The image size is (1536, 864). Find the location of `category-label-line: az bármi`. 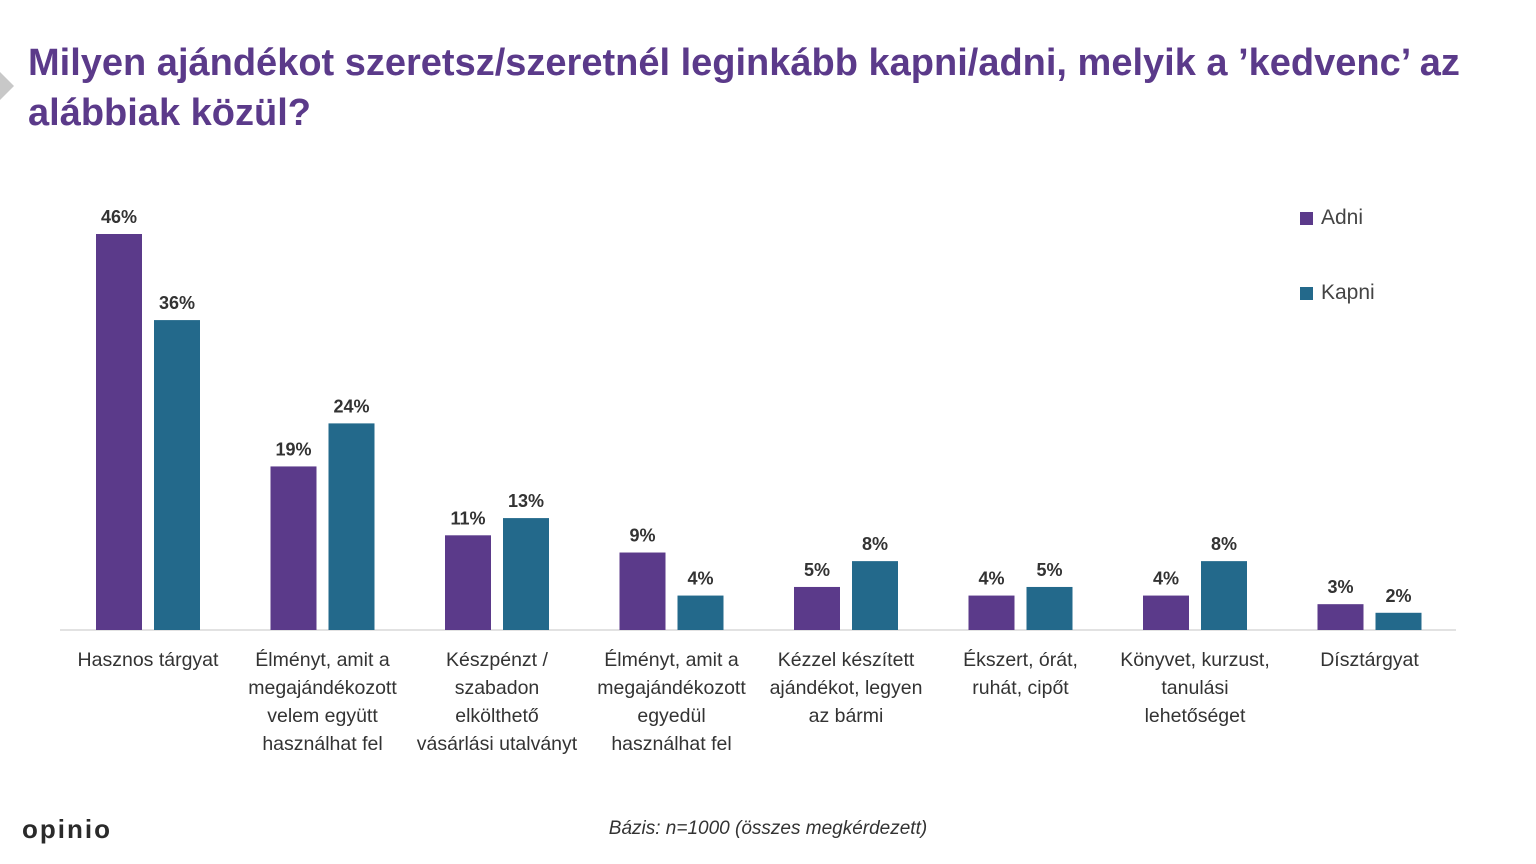

category-label-line: az bármi is located at coordinates (846, 716).